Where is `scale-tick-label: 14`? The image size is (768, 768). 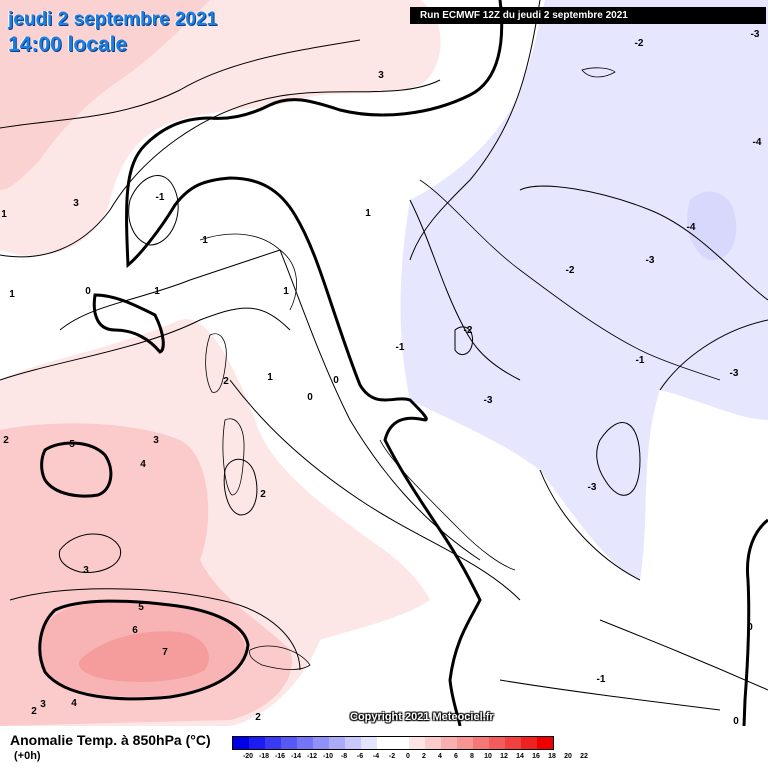
scale-tick-label: 14 is located at coordinates (520, 756).